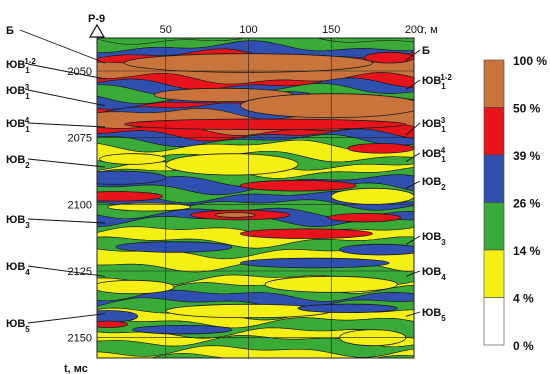 The width and height of the screenshot is (550, 374). I want to click on y-axis-unit-label: t, мс, so click(76, 368).